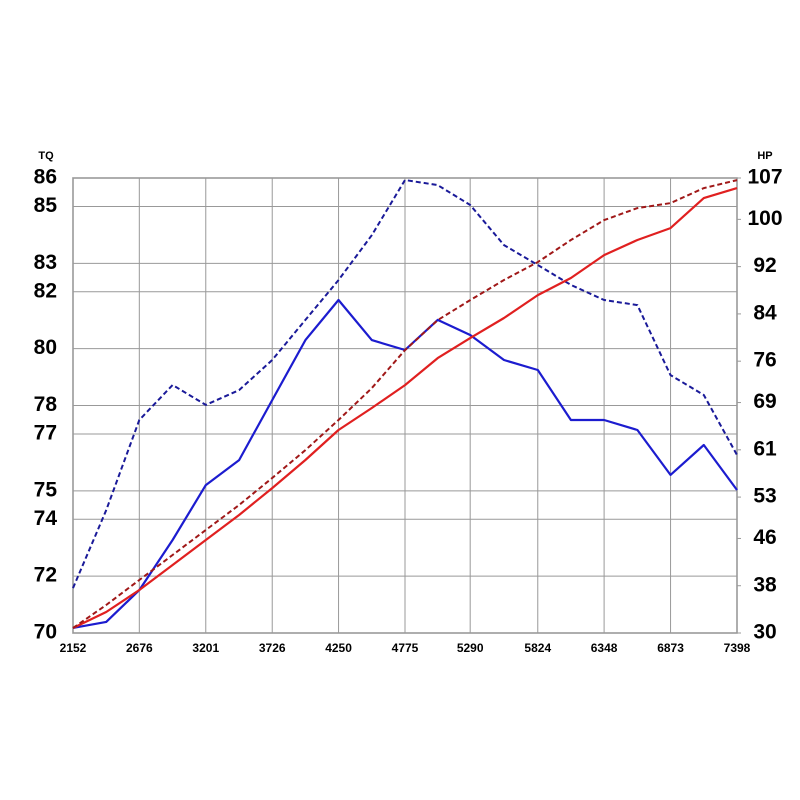 Image resolution: width=800 pixels, height=800 pixels. What do you see at coordinates (764, 496) in the screenshot?
I see `y2-tick-label: 53` at bounding box center [764, 496].